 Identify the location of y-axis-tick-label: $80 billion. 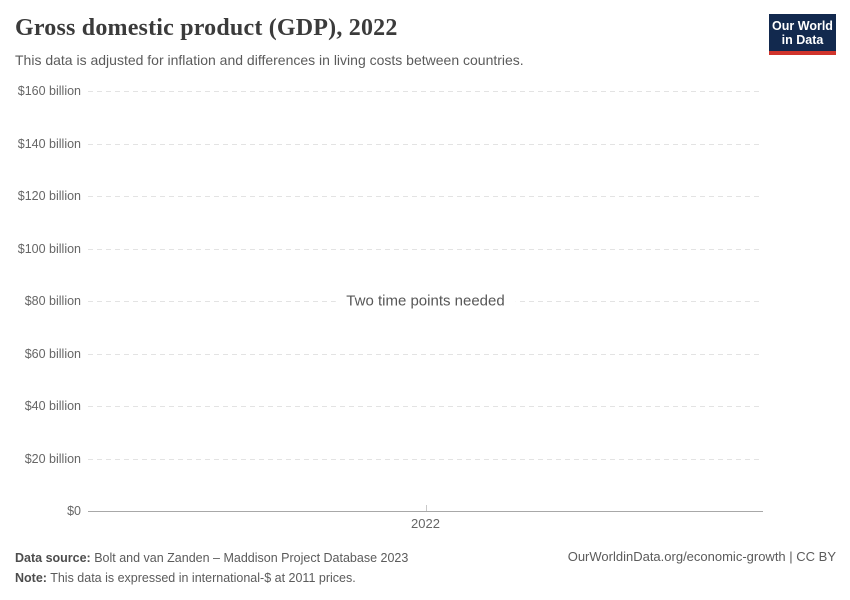
(52, 301).